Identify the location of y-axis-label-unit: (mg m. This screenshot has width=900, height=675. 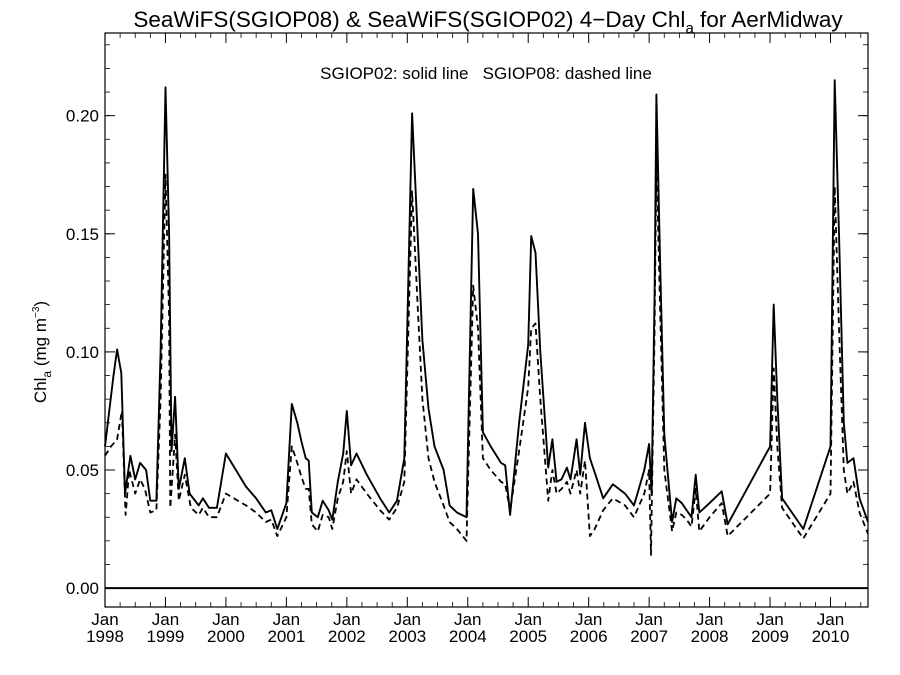
(40, 344).